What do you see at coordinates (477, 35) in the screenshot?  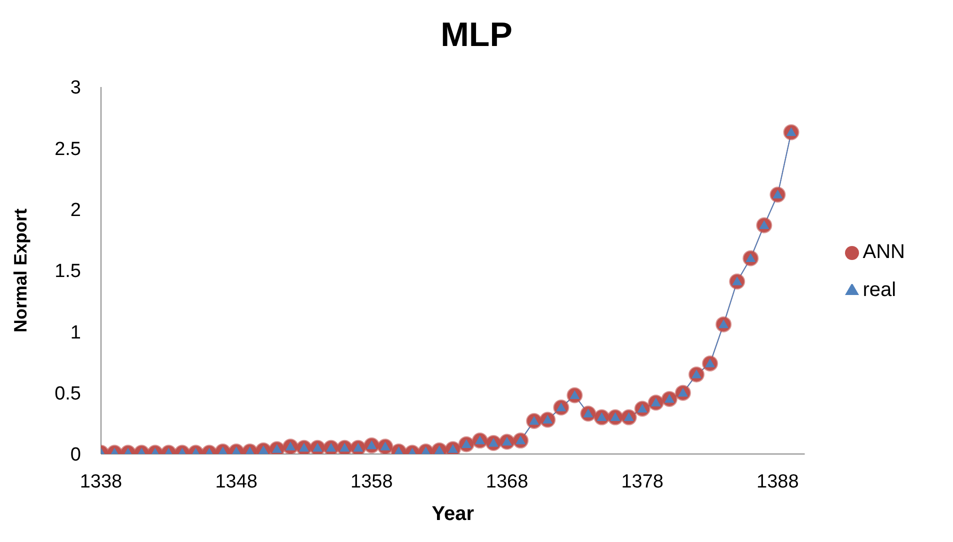 I see `chart-title: MLP` at bounding box center [477, 35].